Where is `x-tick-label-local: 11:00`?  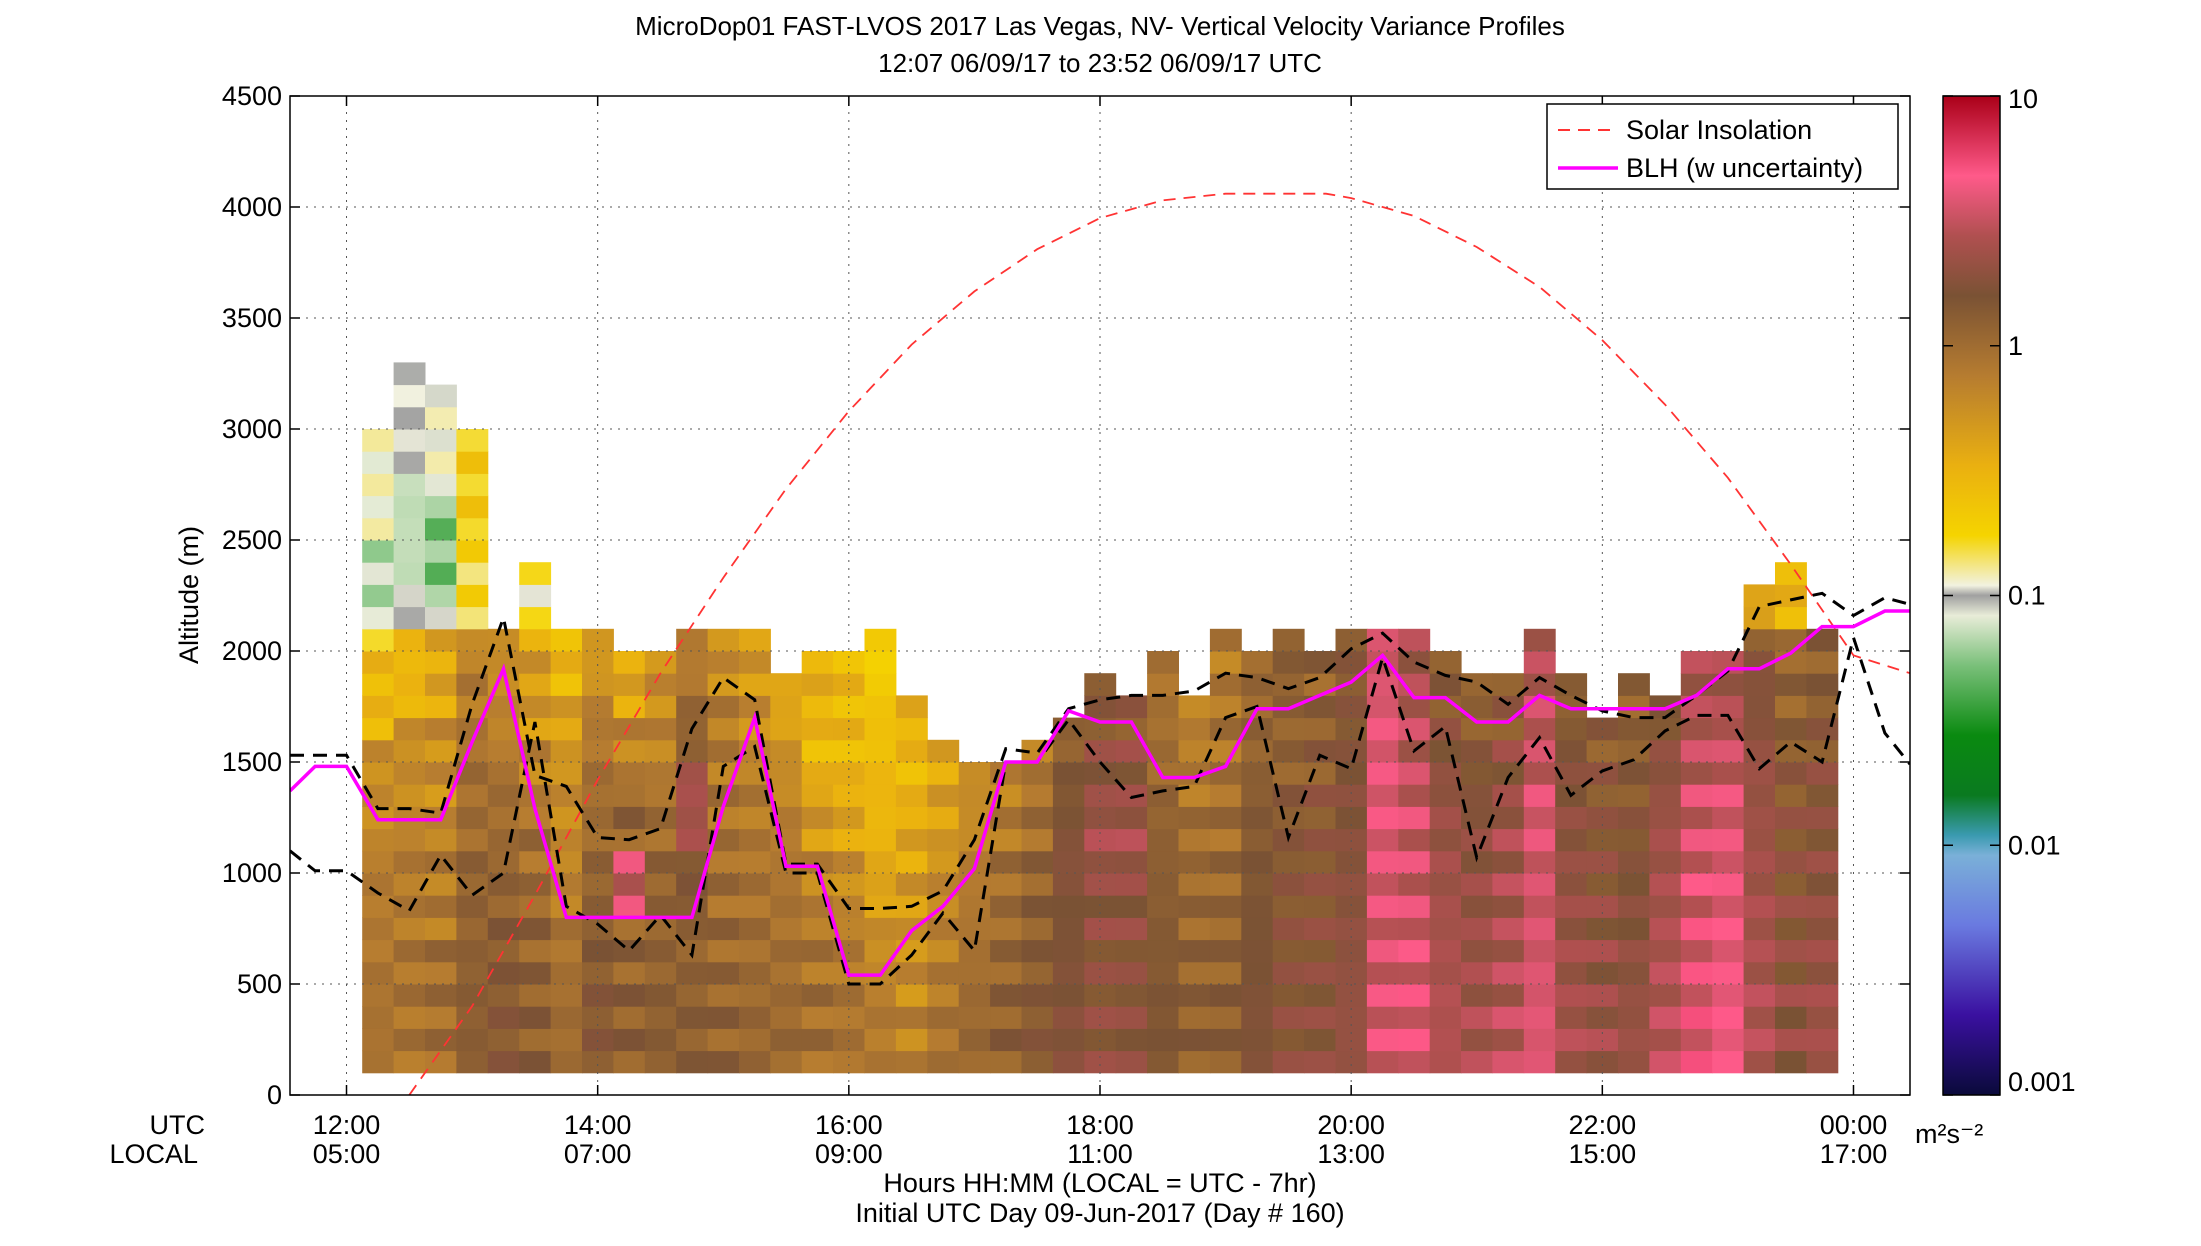
x-tick-label-local: 11:00 is located at coordinates (1100, 1154).